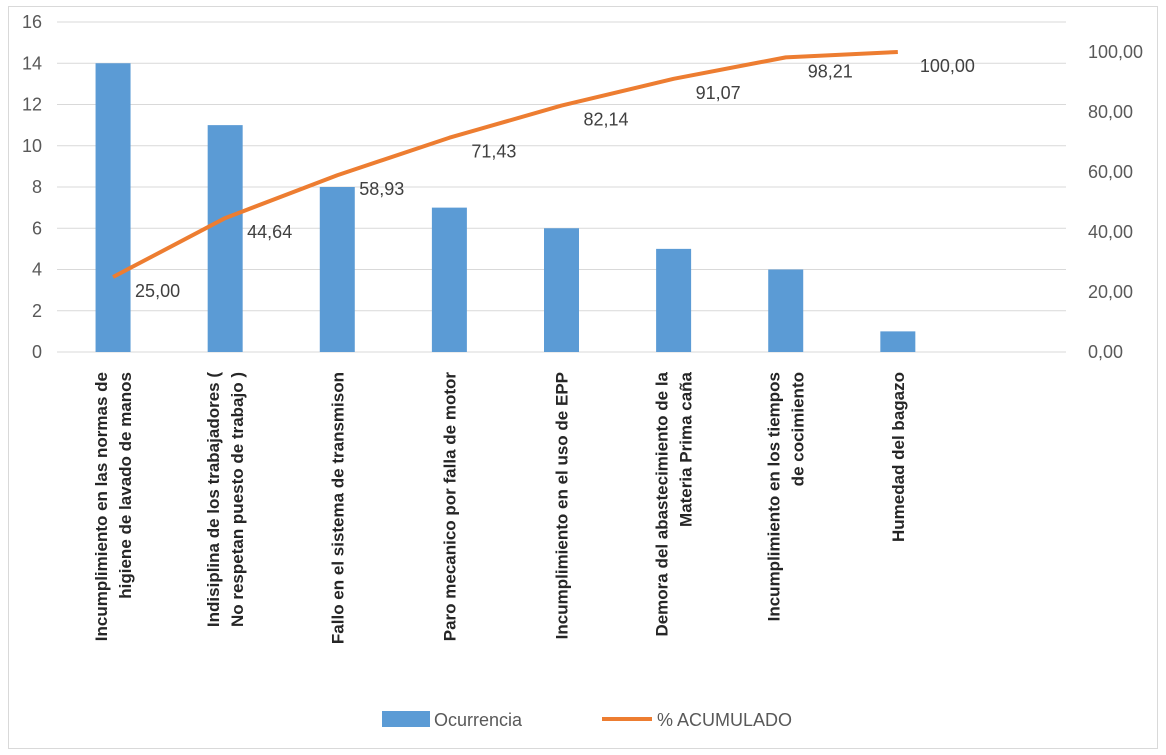 The width and height of the screenshot is (1166, 755). Describe the element at coordinates (1110, 172) in the screenshot. I see `right-axis-tick-label: 60,00` at that location.